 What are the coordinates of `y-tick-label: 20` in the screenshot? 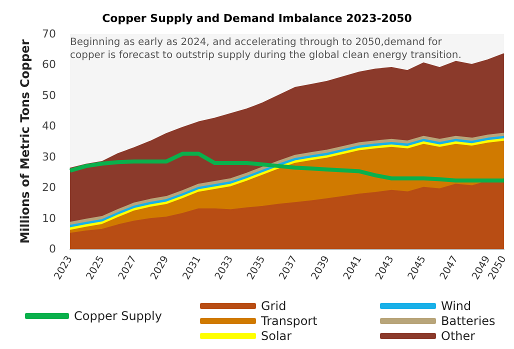 It's located at (49, 187).